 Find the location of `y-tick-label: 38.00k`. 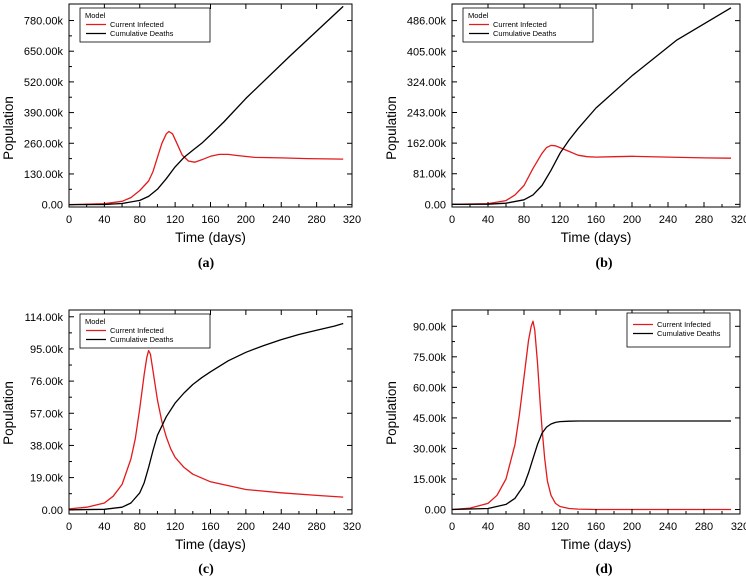

y-tick-label: 38.00k is located at coordinates (47, 446).